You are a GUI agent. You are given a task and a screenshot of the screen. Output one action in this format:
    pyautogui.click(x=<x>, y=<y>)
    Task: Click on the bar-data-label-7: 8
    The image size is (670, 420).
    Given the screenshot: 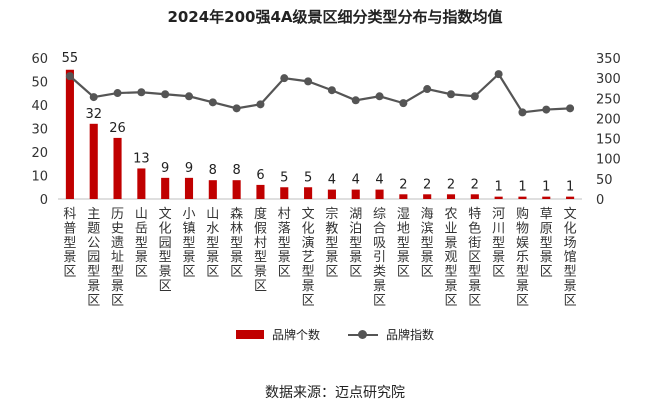 What is the action you would take?
    pyautogui.click(x=236, y=170)
    